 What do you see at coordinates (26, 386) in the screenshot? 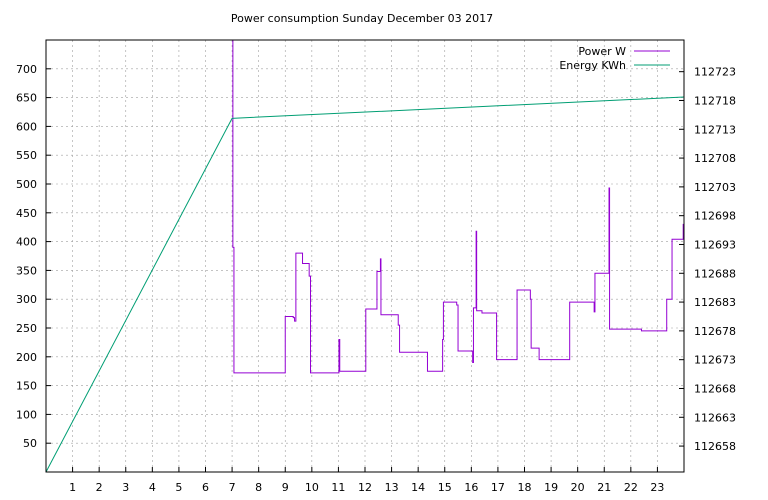
I see `y-tick-label: 150` at bounding box center [26, 386].